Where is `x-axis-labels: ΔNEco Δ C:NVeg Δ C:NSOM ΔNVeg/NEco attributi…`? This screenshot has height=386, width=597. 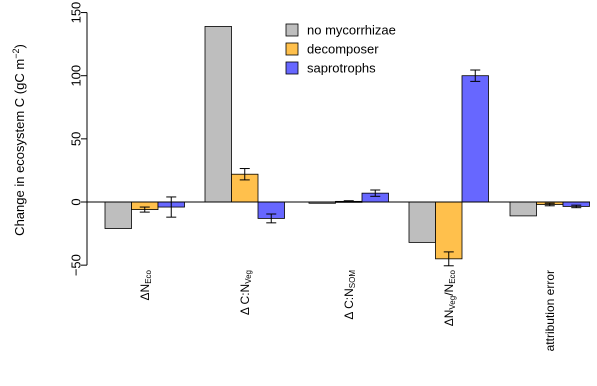
x-axis-labels: ΔNEco Δ C:NVeg Δ C:NSOM ΔNVeg/NEco attributi… is located at coordinates (347, 310).